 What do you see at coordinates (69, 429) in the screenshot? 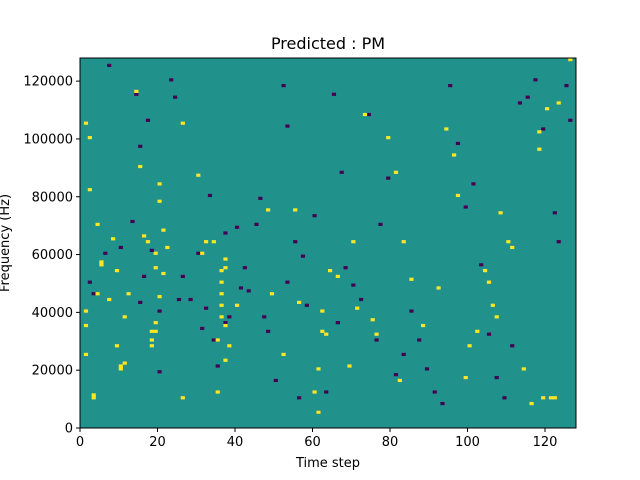
I see `y-tick-label: 0` at bounding box center [69, 429].